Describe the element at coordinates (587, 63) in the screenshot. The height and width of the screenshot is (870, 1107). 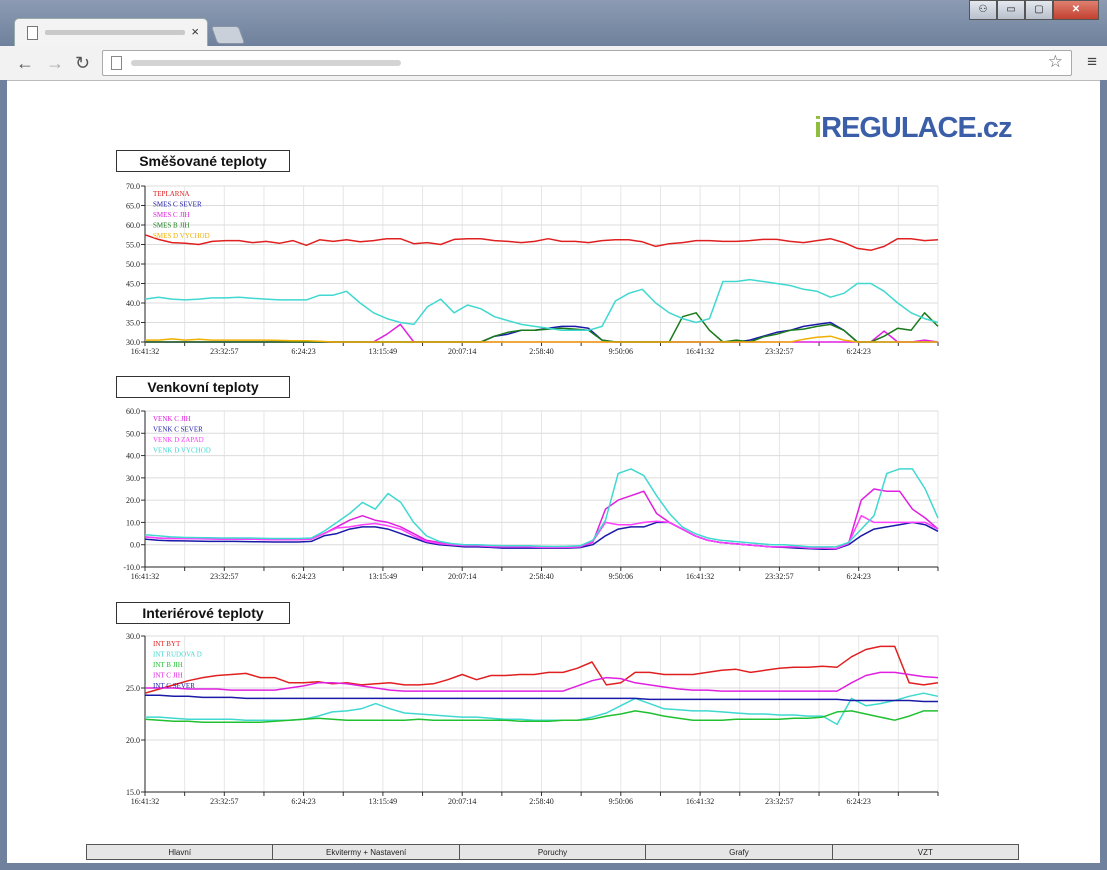
I see `address-bar: ☆` at that location.